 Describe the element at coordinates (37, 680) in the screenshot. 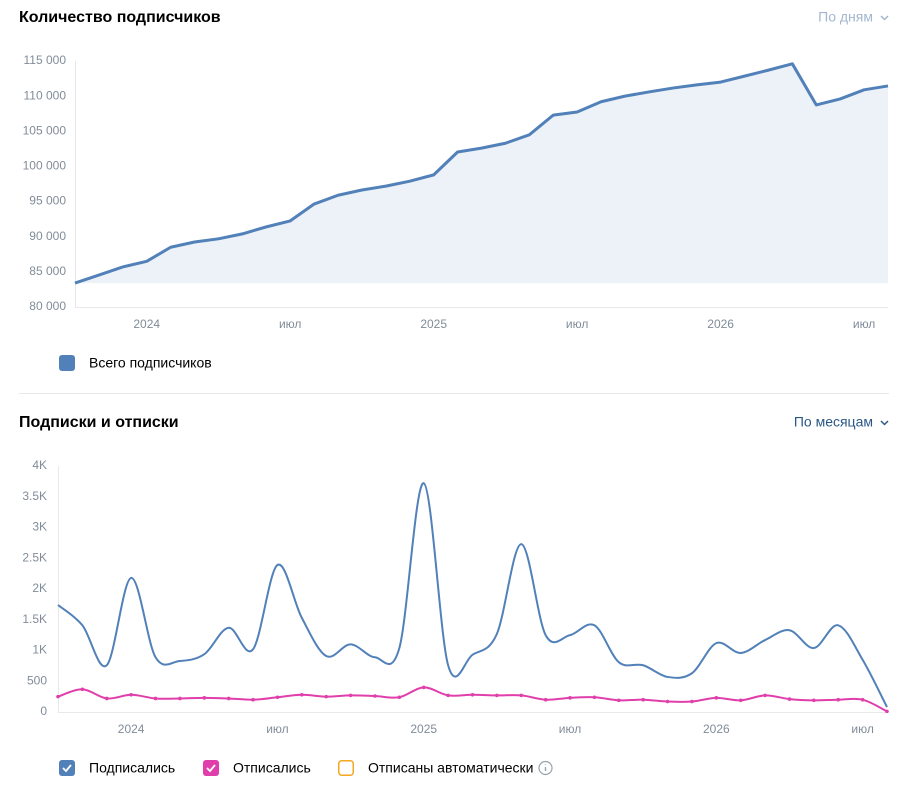

I see `y-tick-label: 500` at that location.